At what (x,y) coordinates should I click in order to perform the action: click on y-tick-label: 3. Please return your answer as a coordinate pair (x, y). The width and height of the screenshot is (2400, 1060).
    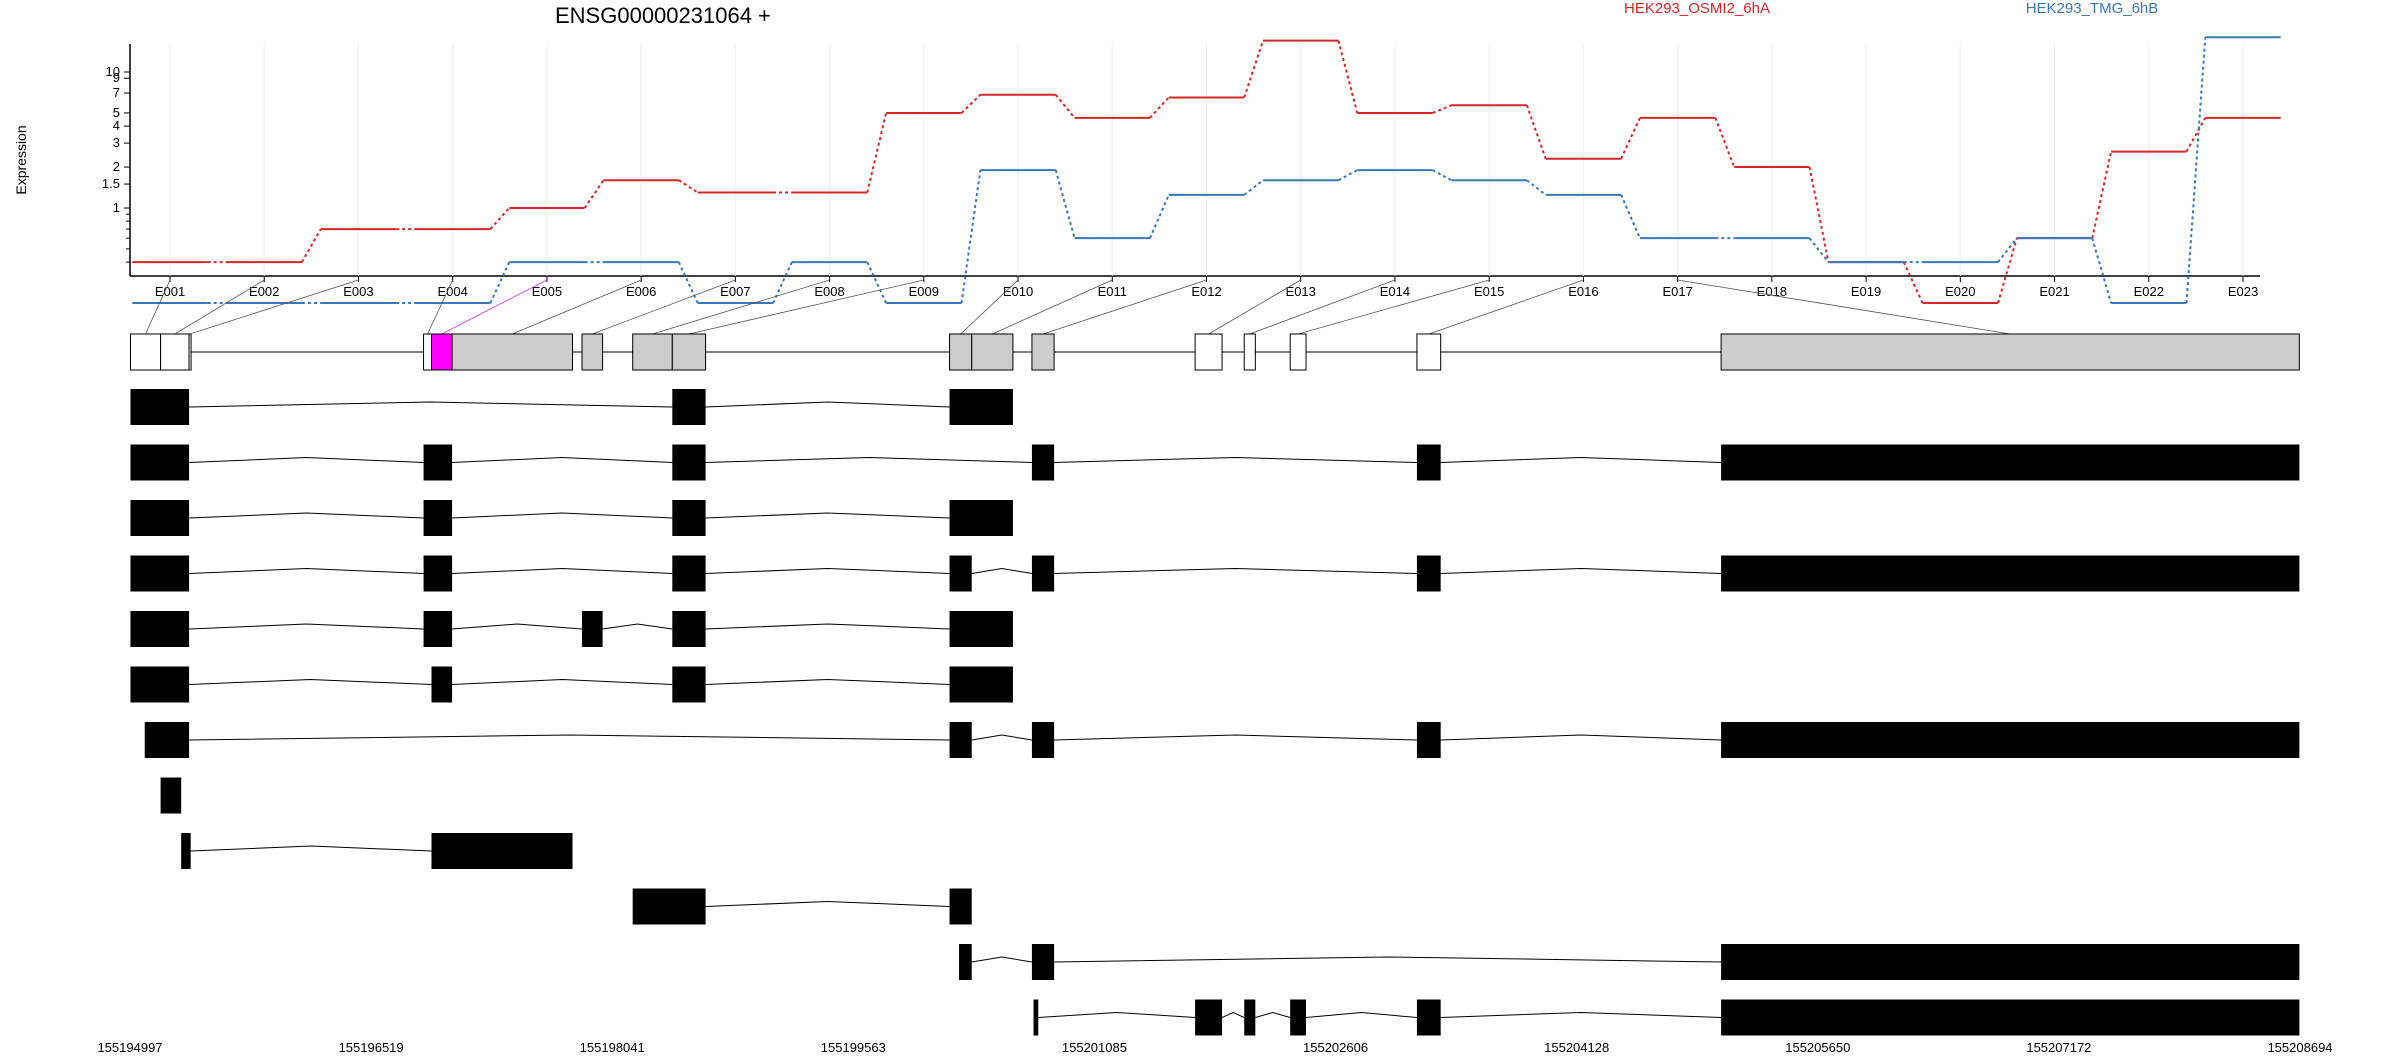
    Looking at the image, I should click on (116, 142).